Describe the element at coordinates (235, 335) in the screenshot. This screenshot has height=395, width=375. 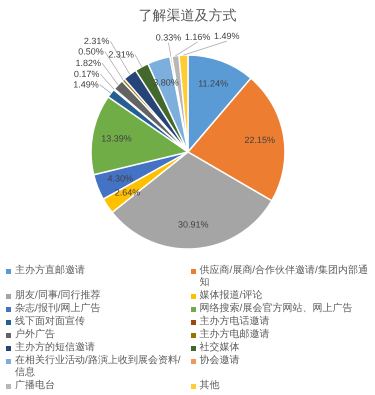
I see `legend-label: 主办方电邮邀请` at that location.